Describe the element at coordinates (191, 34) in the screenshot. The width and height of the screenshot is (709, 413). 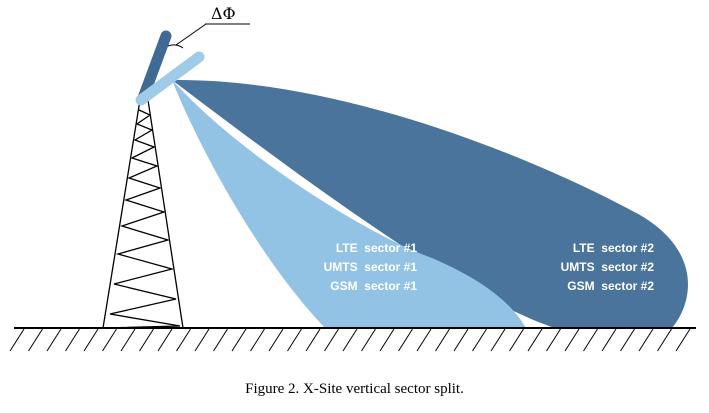
I see `angle-leader-line` at that location.